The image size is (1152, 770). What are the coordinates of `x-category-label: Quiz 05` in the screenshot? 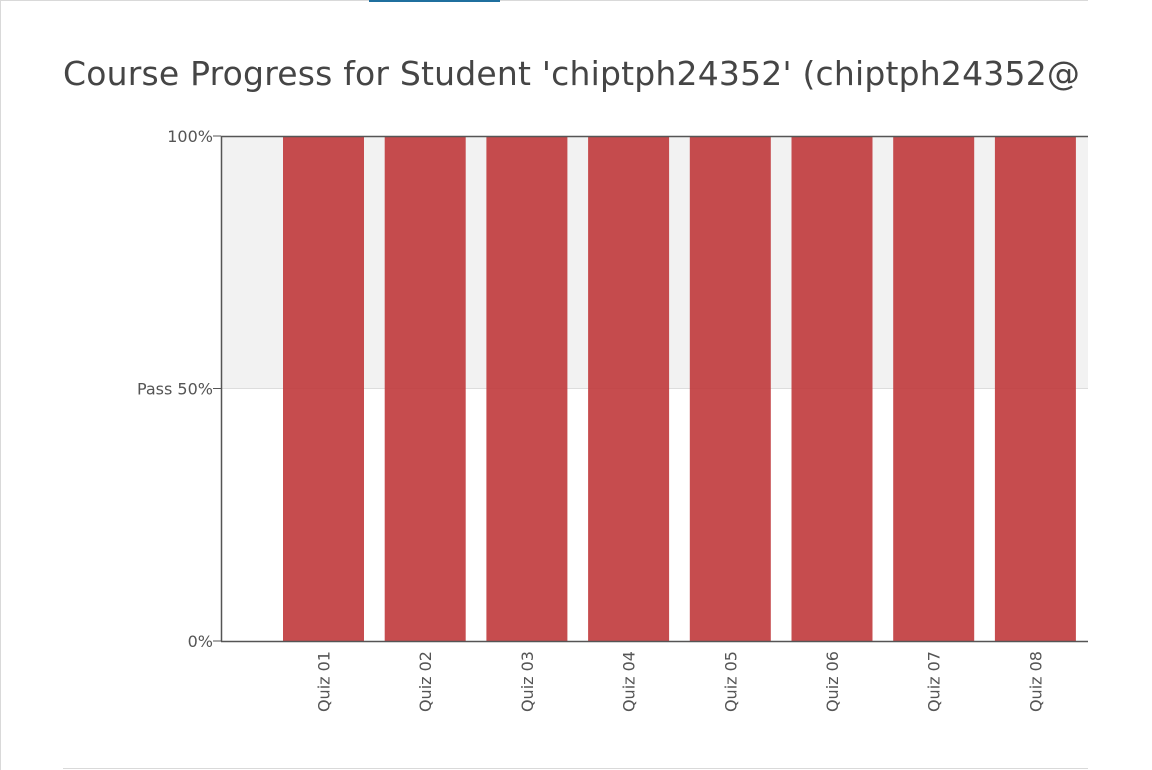 It's located at (730, 681).